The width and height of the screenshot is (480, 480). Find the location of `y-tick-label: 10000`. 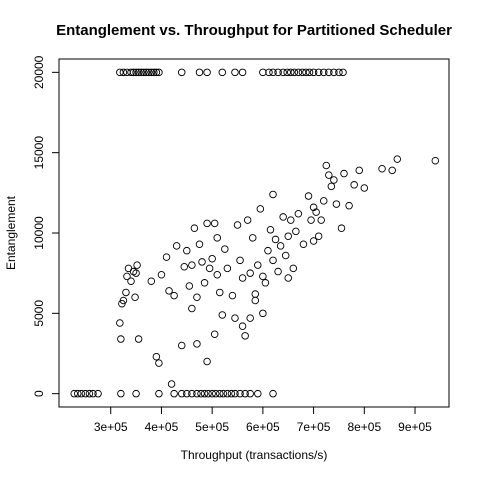

y-tick-label: 10000 is located at coordinates (39, 233).